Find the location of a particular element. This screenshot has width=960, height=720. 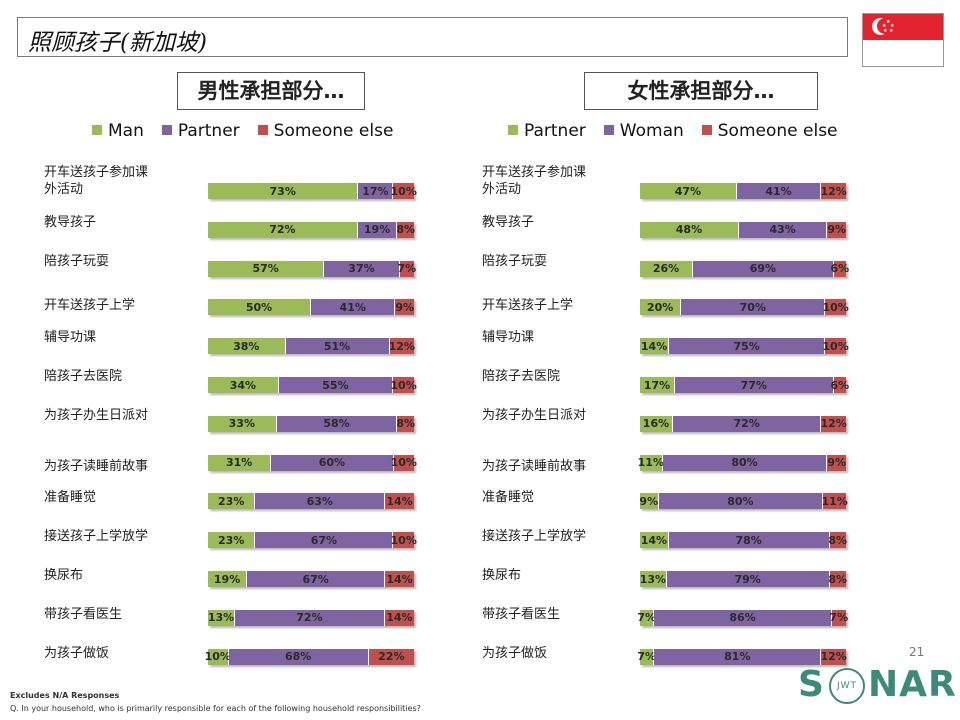

data-label: 55% is located at coordinates (335, 385).